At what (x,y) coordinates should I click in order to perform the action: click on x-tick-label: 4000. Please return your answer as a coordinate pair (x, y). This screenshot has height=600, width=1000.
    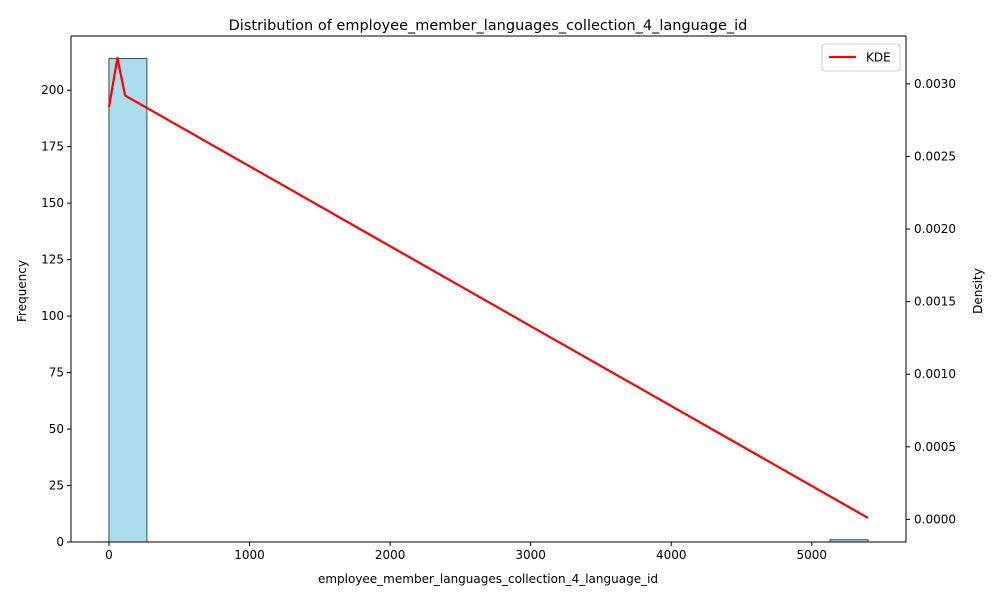
    Looking at the image, I should click on (671, 555).